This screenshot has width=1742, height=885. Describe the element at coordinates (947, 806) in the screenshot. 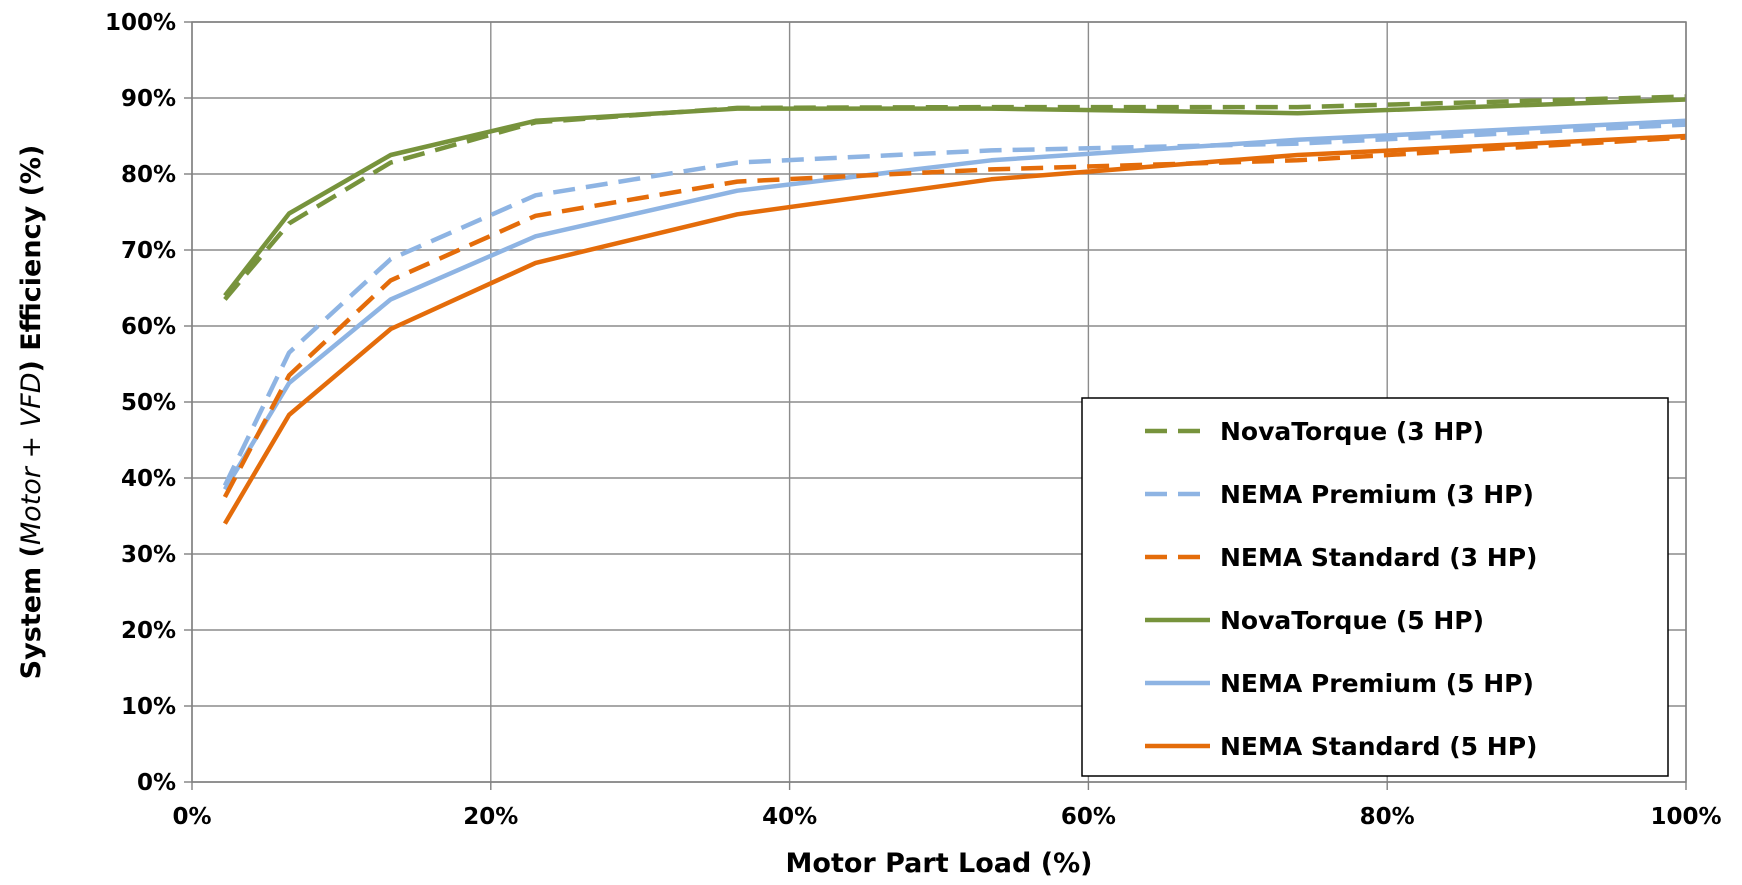

I see `x-axis-ticks: 0% 20% 40% 60% 80% 100%` at that location.